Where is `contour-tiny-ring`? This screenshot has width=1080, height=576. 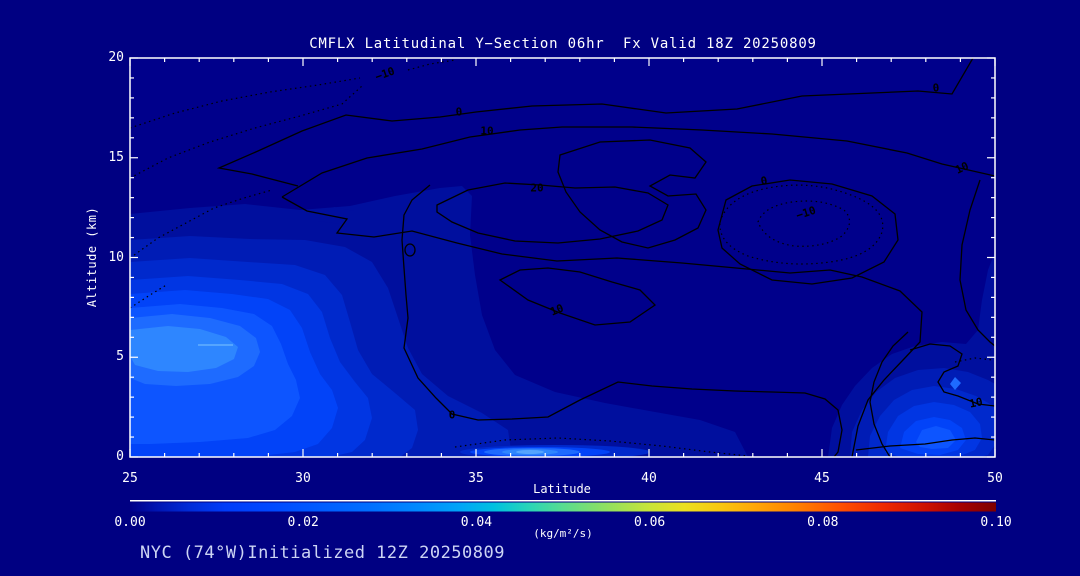
contour-tiny-ring is located at coordinates (410, 250).